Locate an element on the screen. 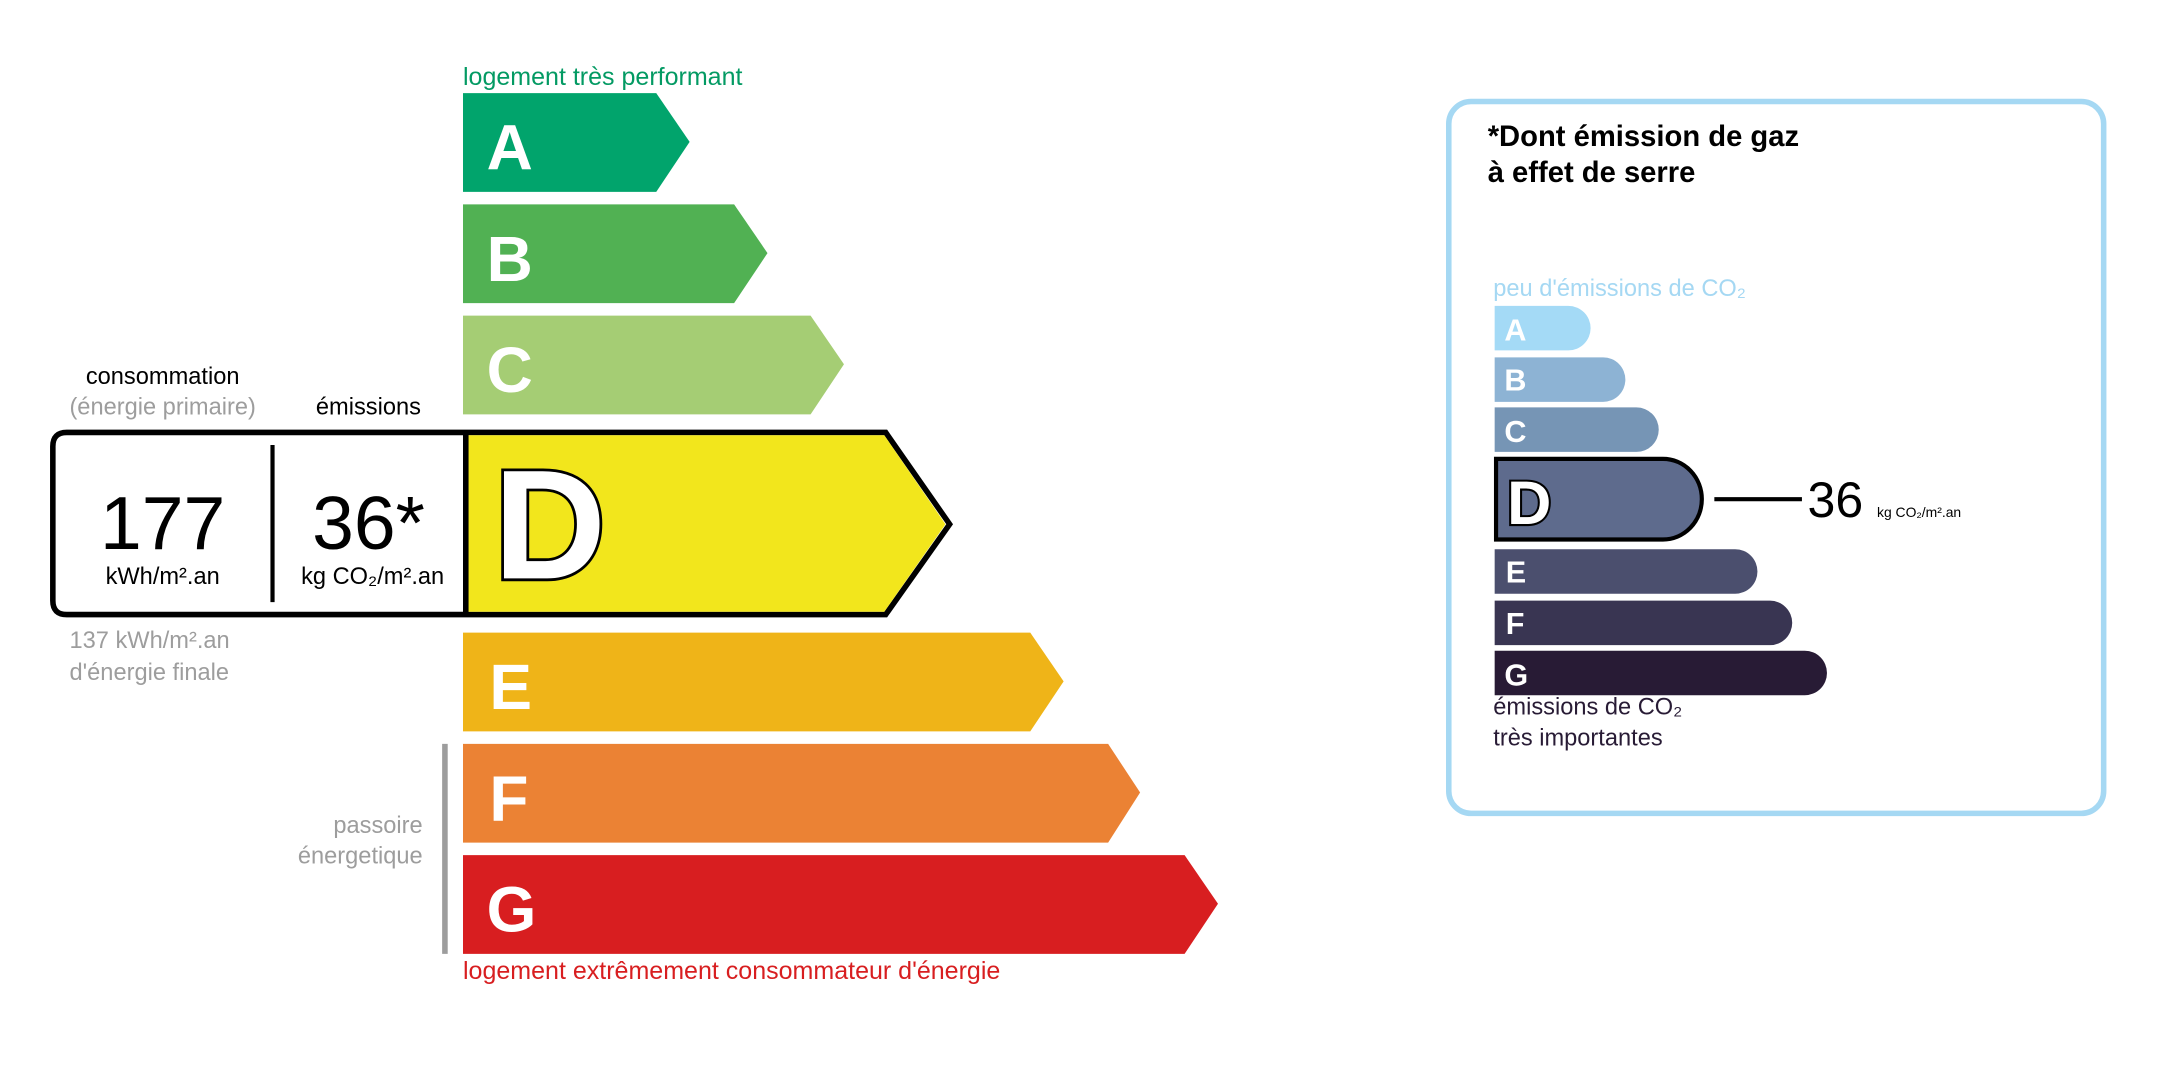 This screenshot has height=1079, width=2169. ges-letter-d: D is located at coordinates (1529, 503).